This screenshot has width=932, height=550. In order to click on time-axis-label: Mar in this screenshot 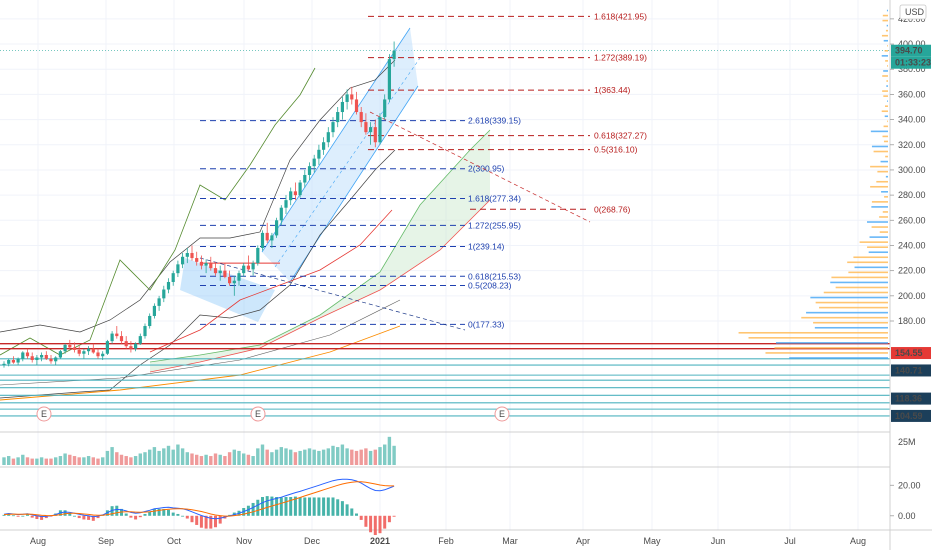, I will do `click(510, 541)`.